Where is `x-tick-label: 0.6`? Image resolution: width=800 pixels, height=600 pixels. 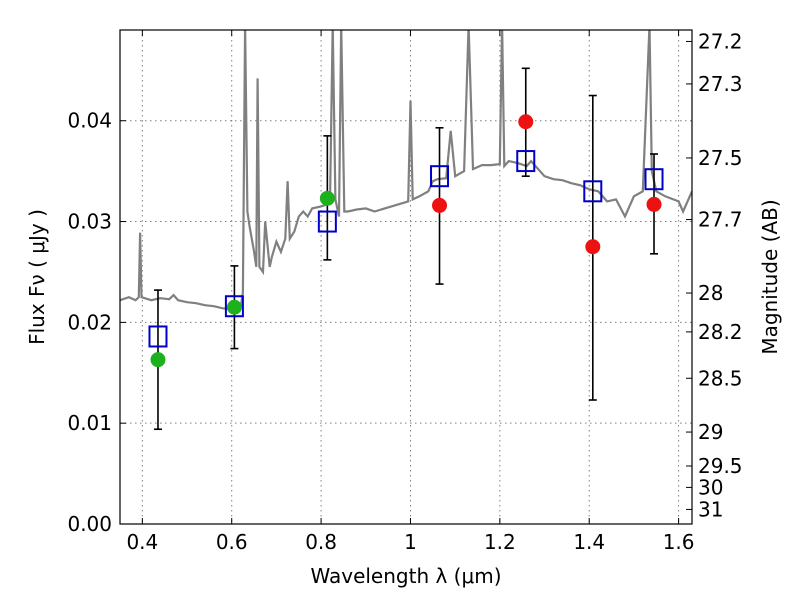 x-tick-label: 0.6 is located at coordinates (232, 542).